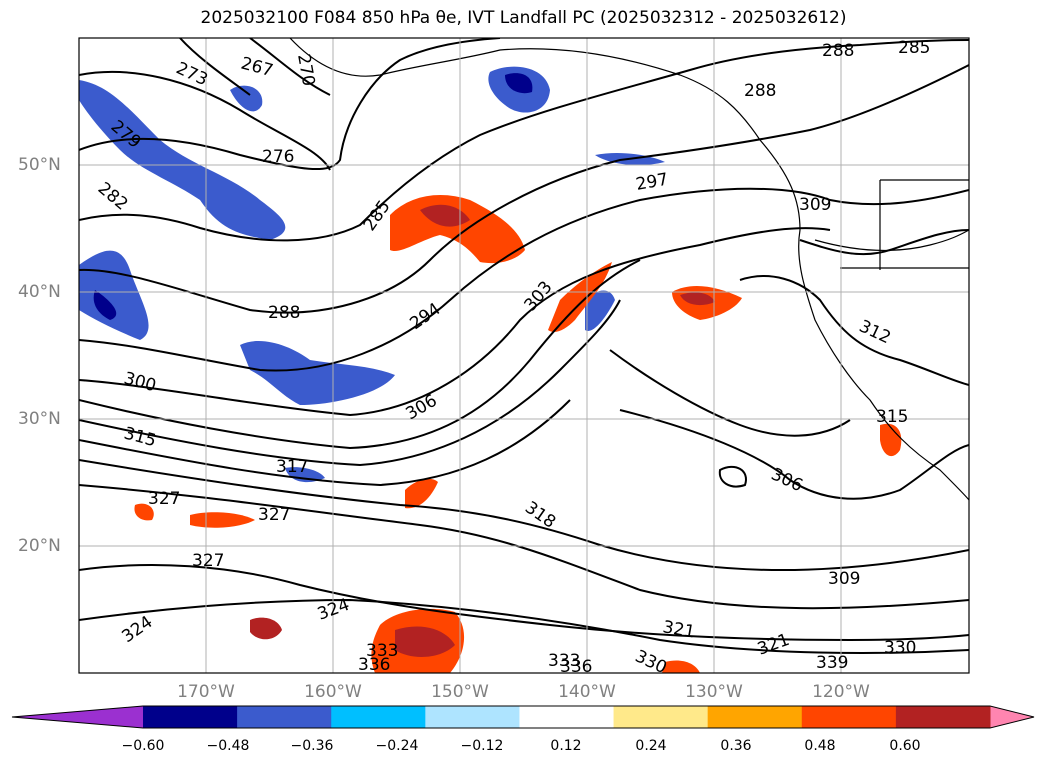 Image resolution: width=1047 pixels, height=767 pixels. Describe the element at coordinates (228, 746) in the screenshot. I see `colorbar-tick: −0.48` at that location.